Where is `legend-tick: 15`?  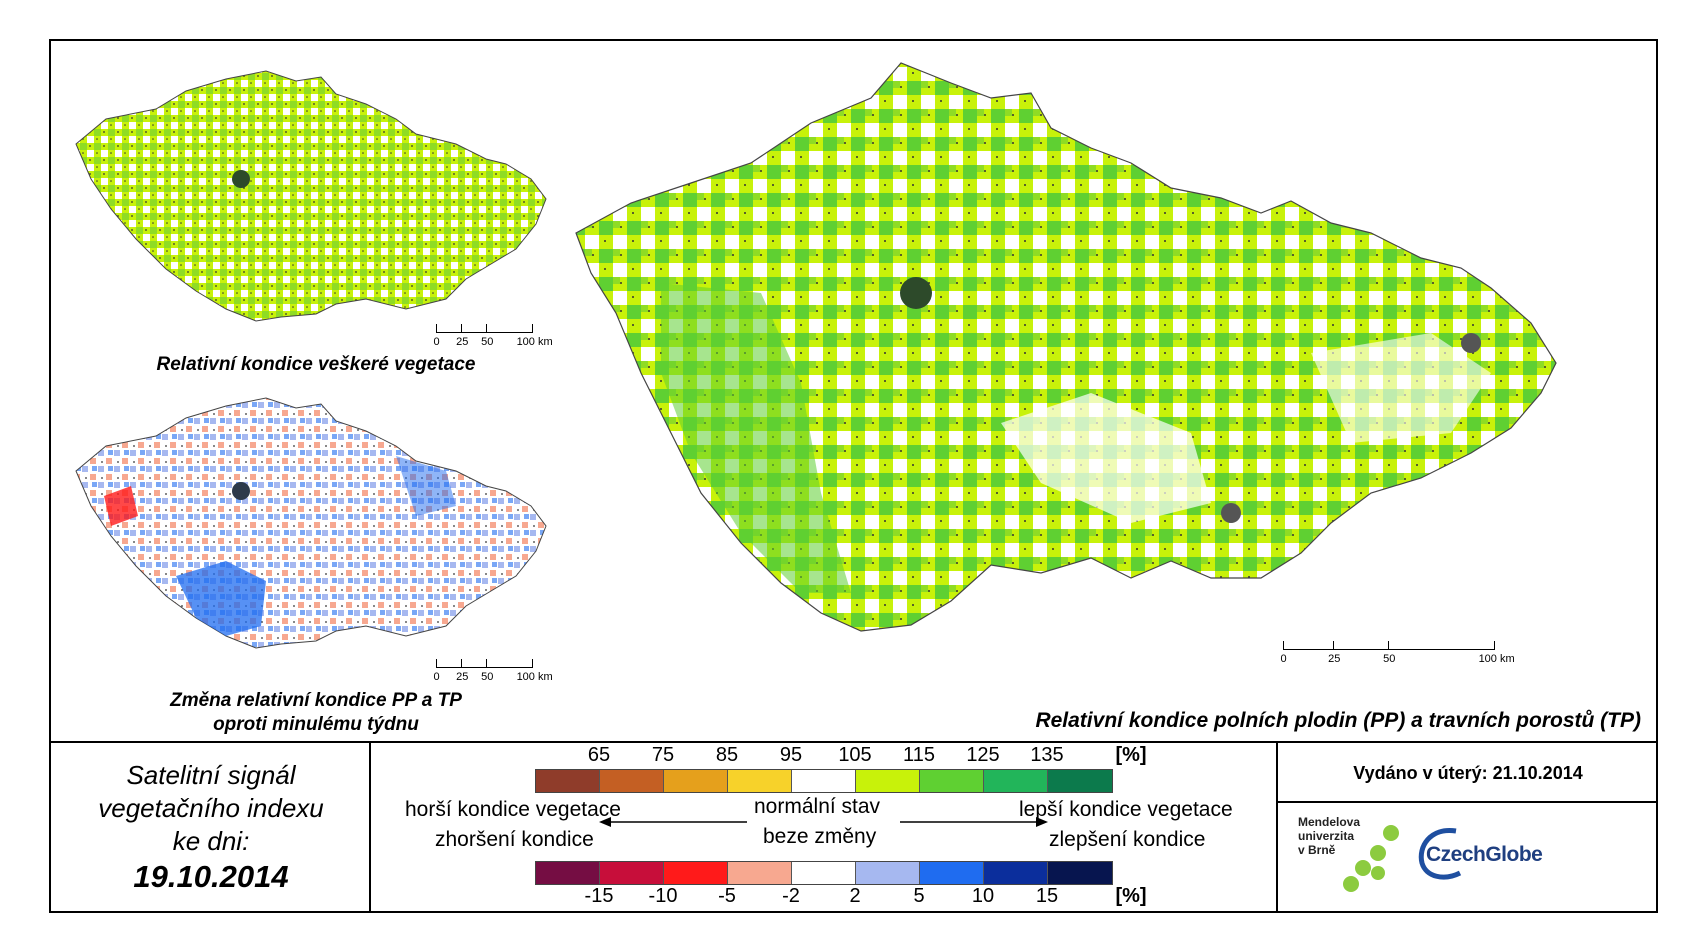
legend-tick: 15 is located at coordinates (1047, 896).